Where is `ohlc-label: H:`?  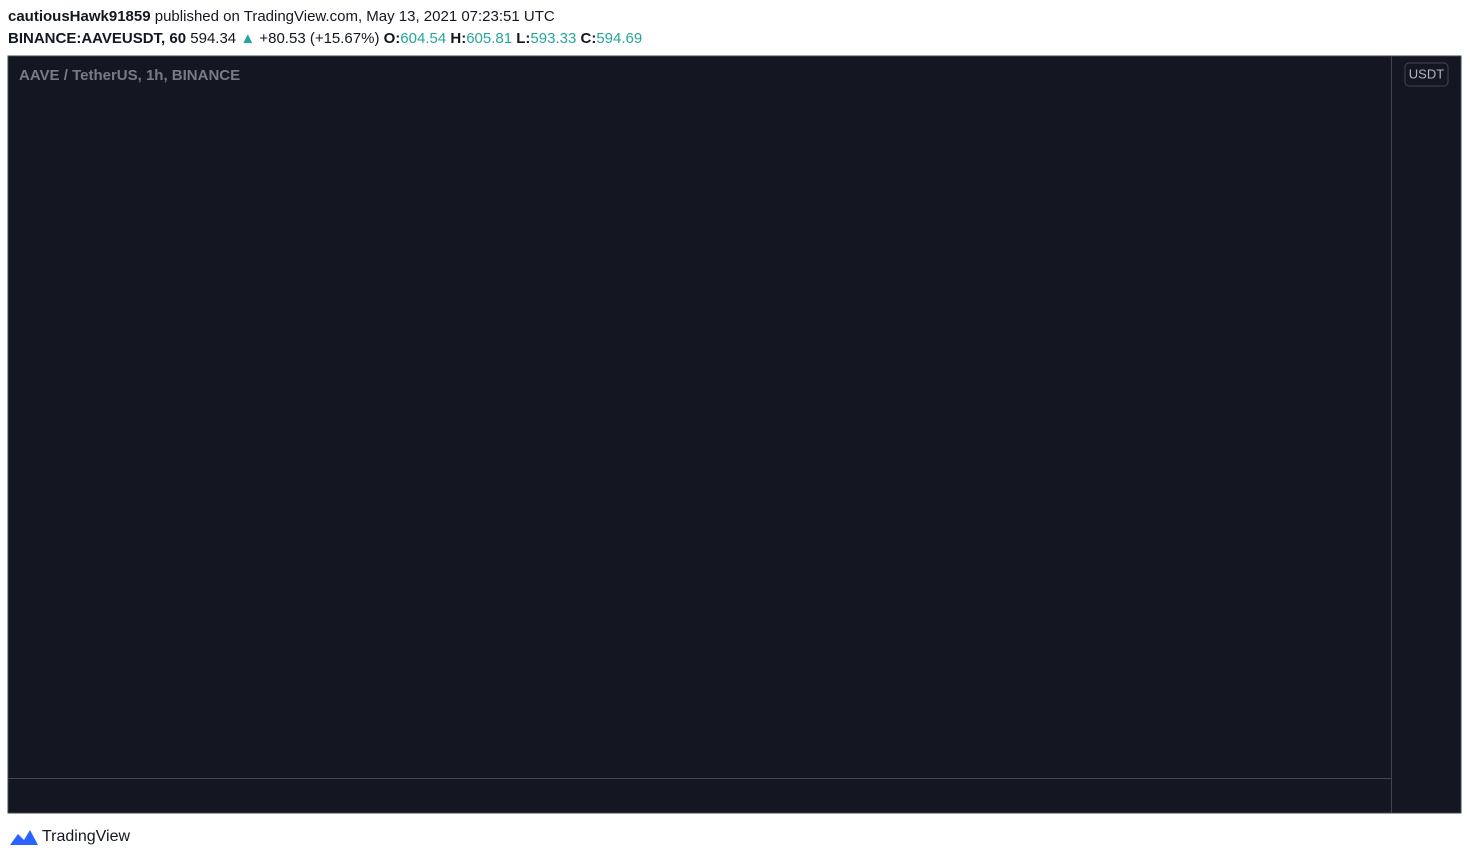 ohlc-label: H: is located at coordinates (458, 38).